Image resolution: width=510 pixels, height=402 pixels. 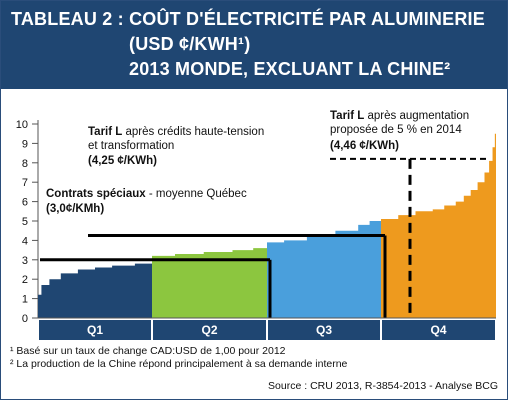 I want to click on quartile-label-q4: Q4, so click(x=438, y=330).